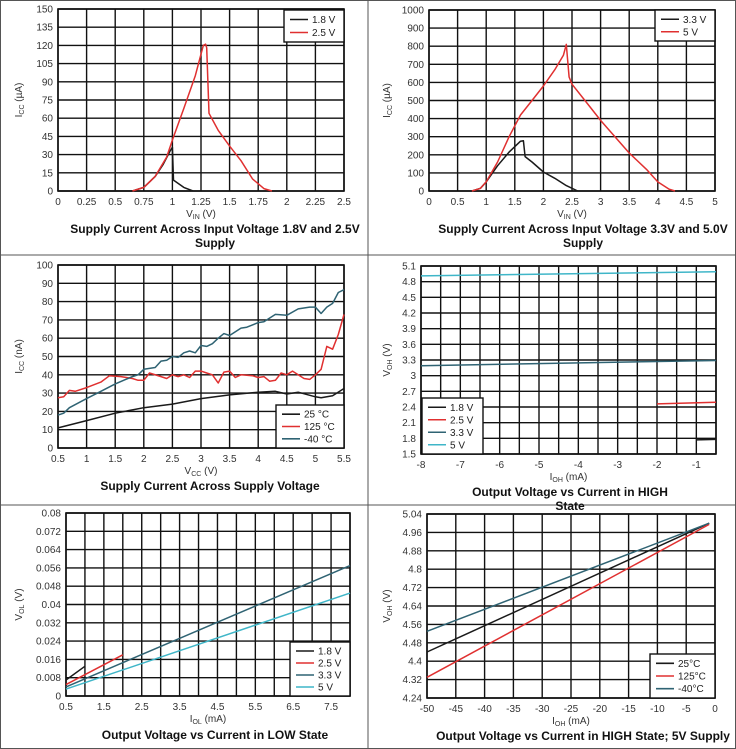 The width and height of the screenshot is (736, 749). Describe the element at coordinates (413, 643) in the screenshot. I see `y-tick-label: 4.48` at that location.